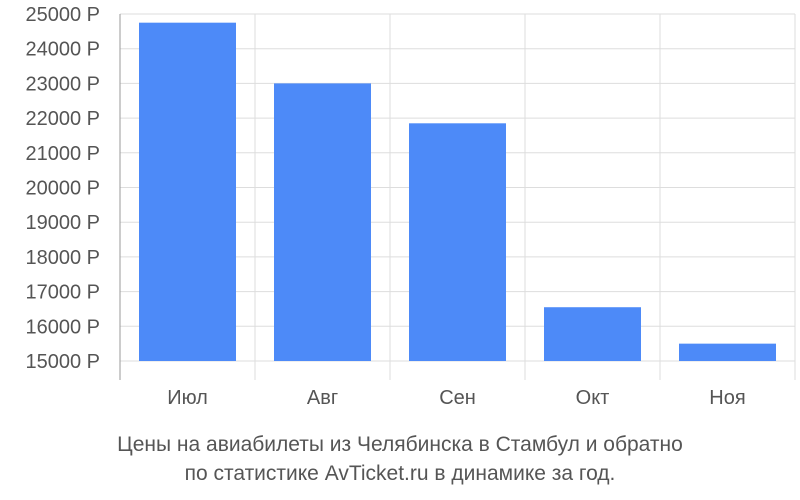  I want to click on x-tick-label: Ноя, so click(727, 398).